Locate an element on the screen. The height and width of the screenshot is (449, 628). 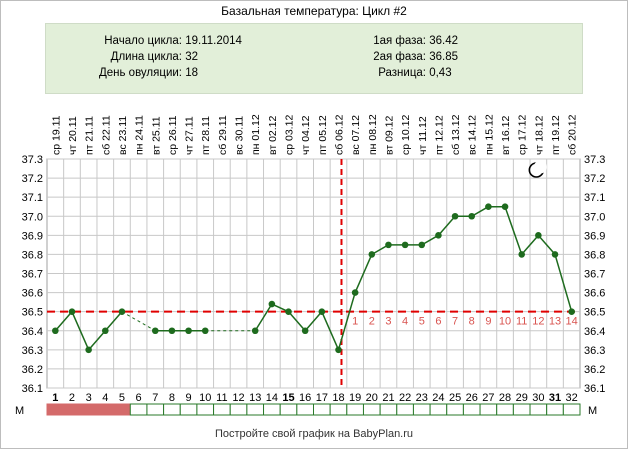
info-difference: Разница: 0,43 is located at coordinates (389, 73).